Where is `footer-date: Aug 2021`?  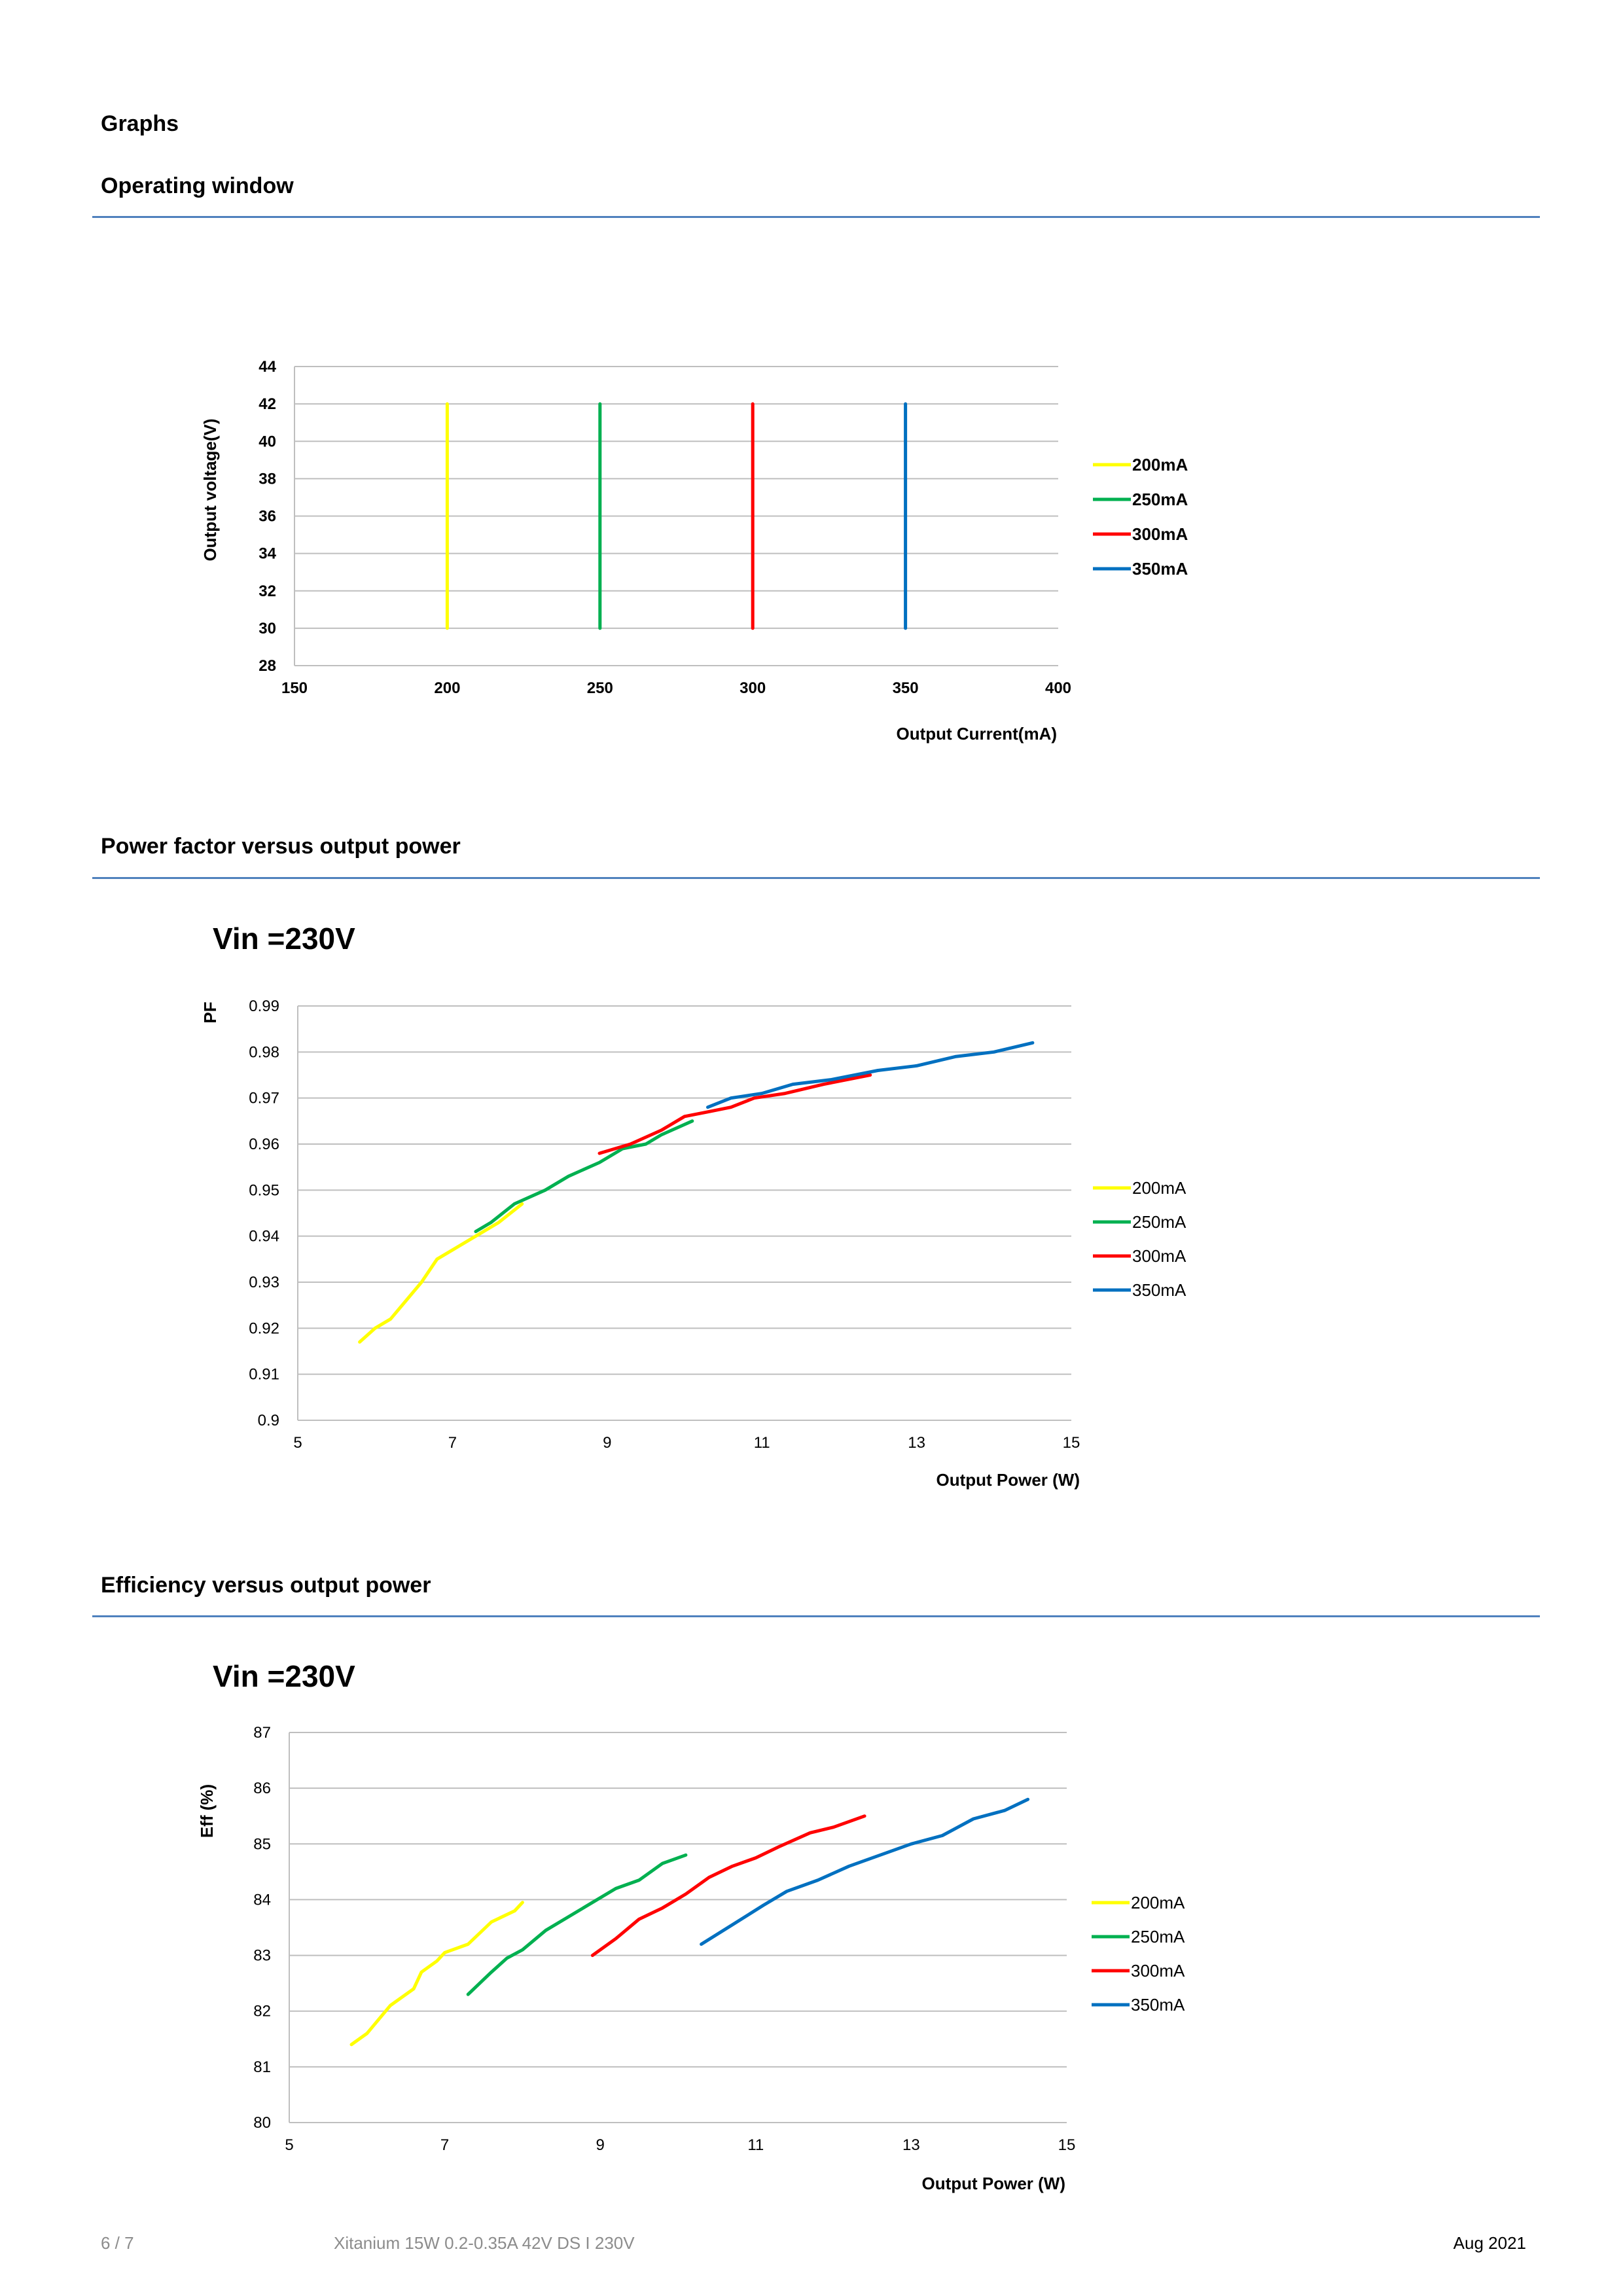
footer-date: Aug 2021 is located at coordinates (1489, 2243).